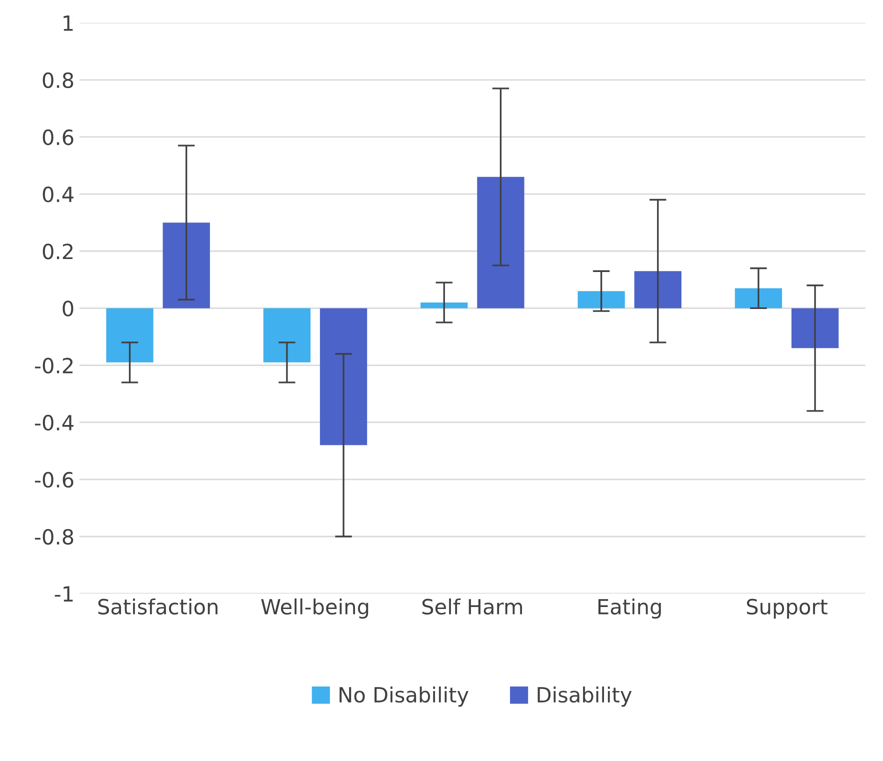  What do you see at coordinates (404, 696) in the screenshot?
I see `legend-label: No Disability` at bounding box center [404, 696].